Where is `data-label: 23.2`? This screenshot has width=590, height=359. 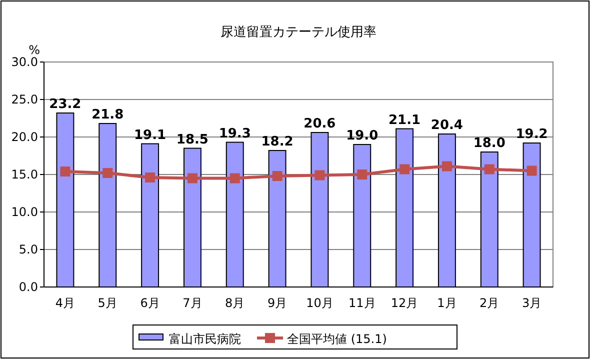 data-label: 23.2 is located at coordinates (65, 104).